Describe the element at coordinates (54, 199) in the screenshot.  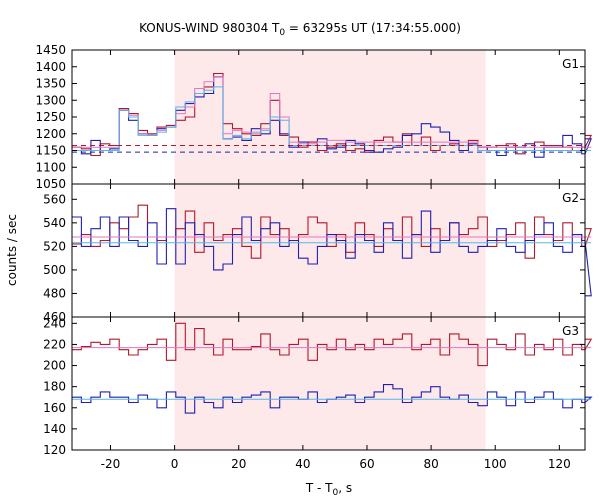
I see `y-tick-label: 560` at that location.